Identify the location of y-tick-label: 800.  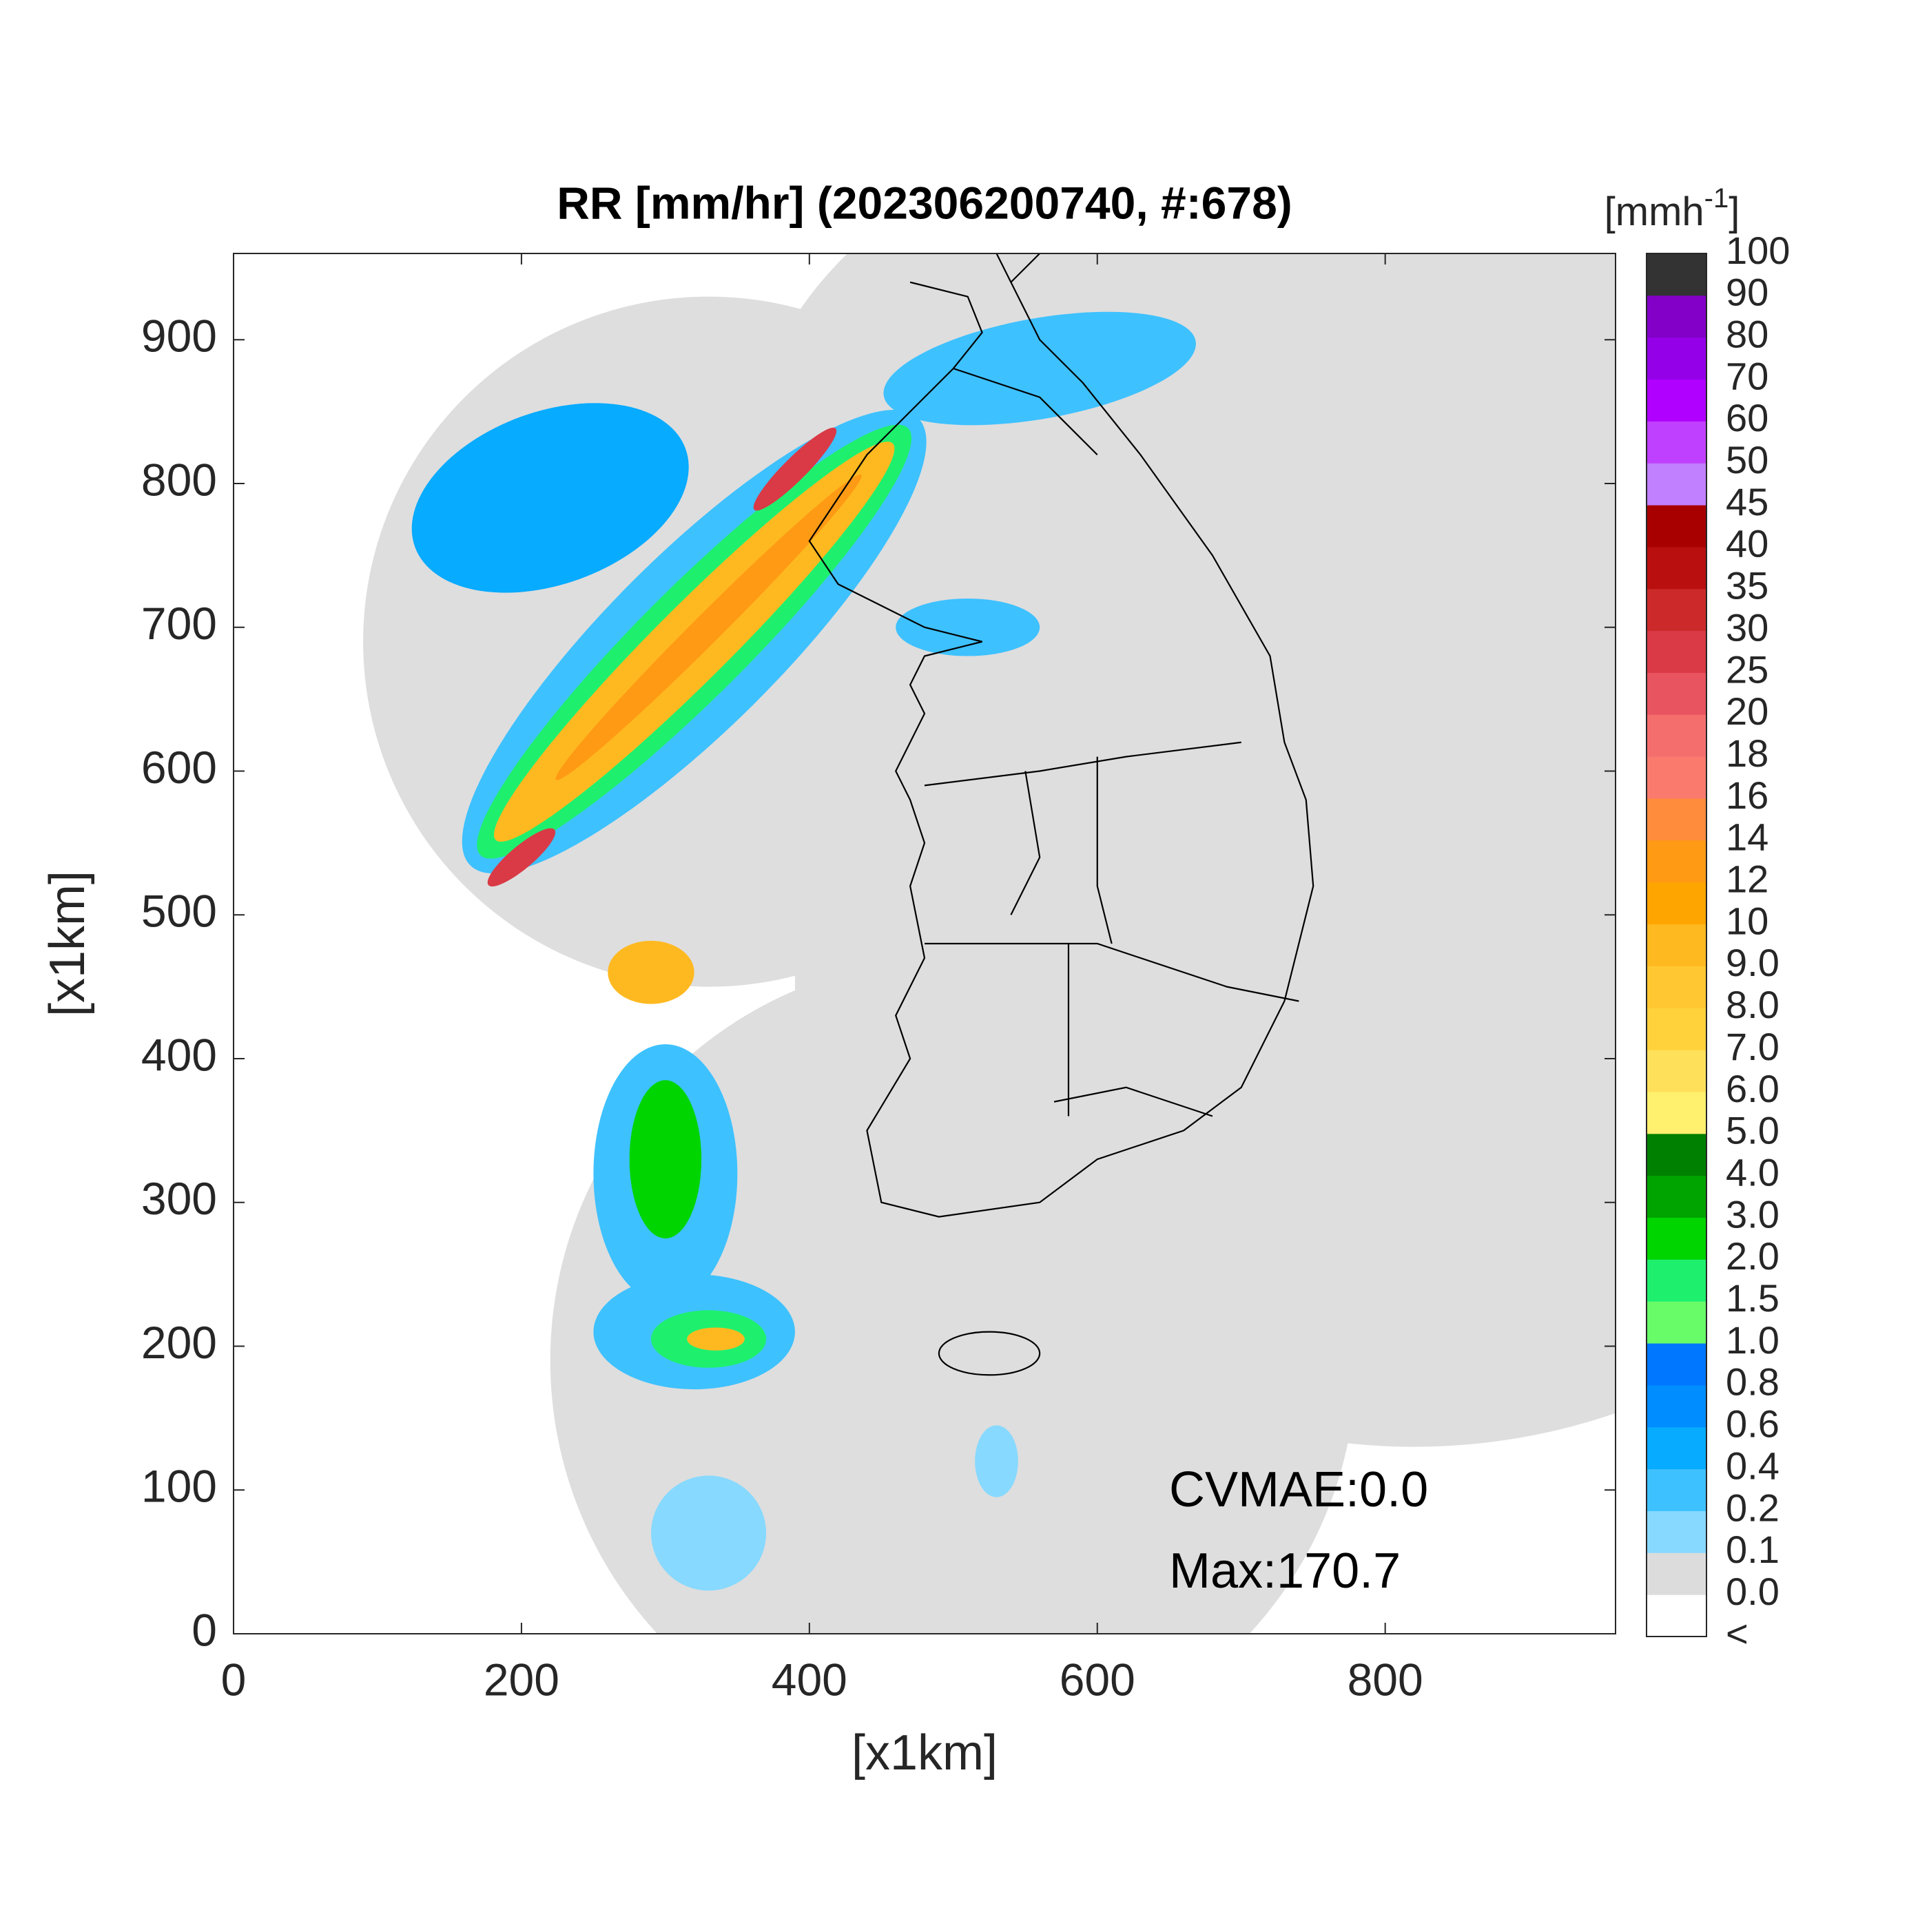
(179, 479).